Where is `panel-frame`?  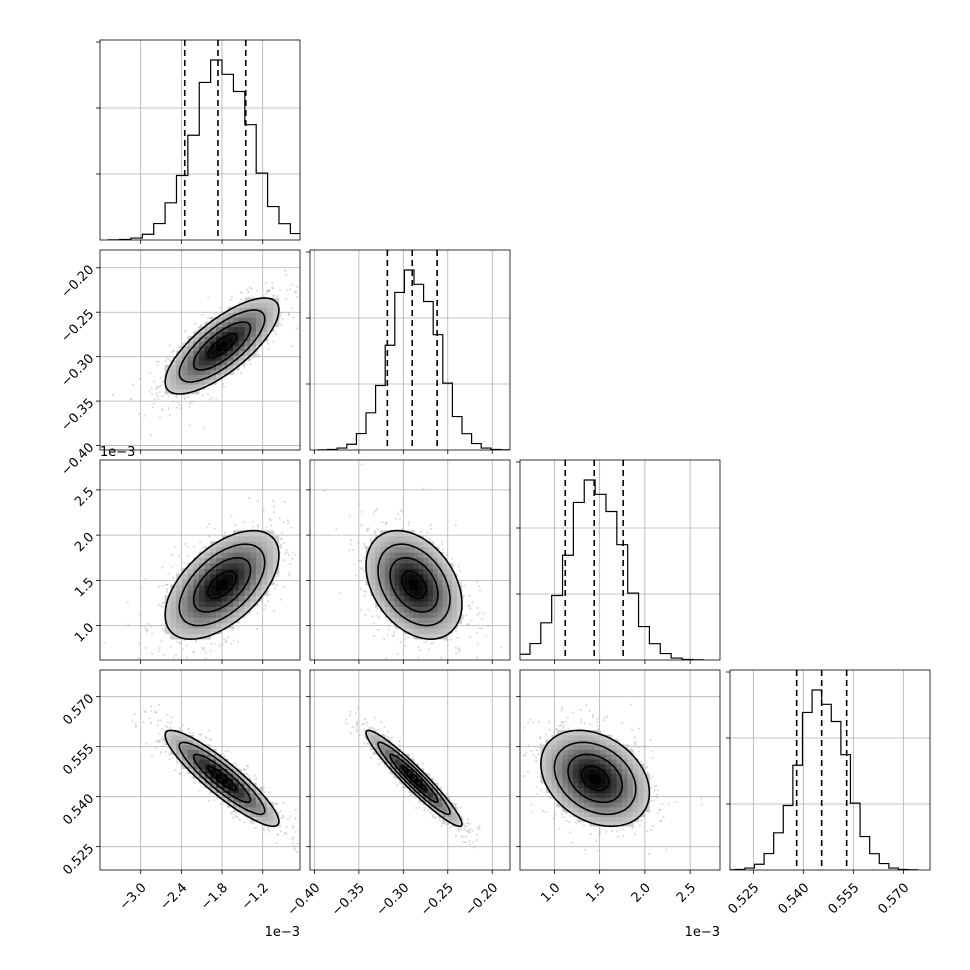
panel-frame is located at coordinates (410, 350).